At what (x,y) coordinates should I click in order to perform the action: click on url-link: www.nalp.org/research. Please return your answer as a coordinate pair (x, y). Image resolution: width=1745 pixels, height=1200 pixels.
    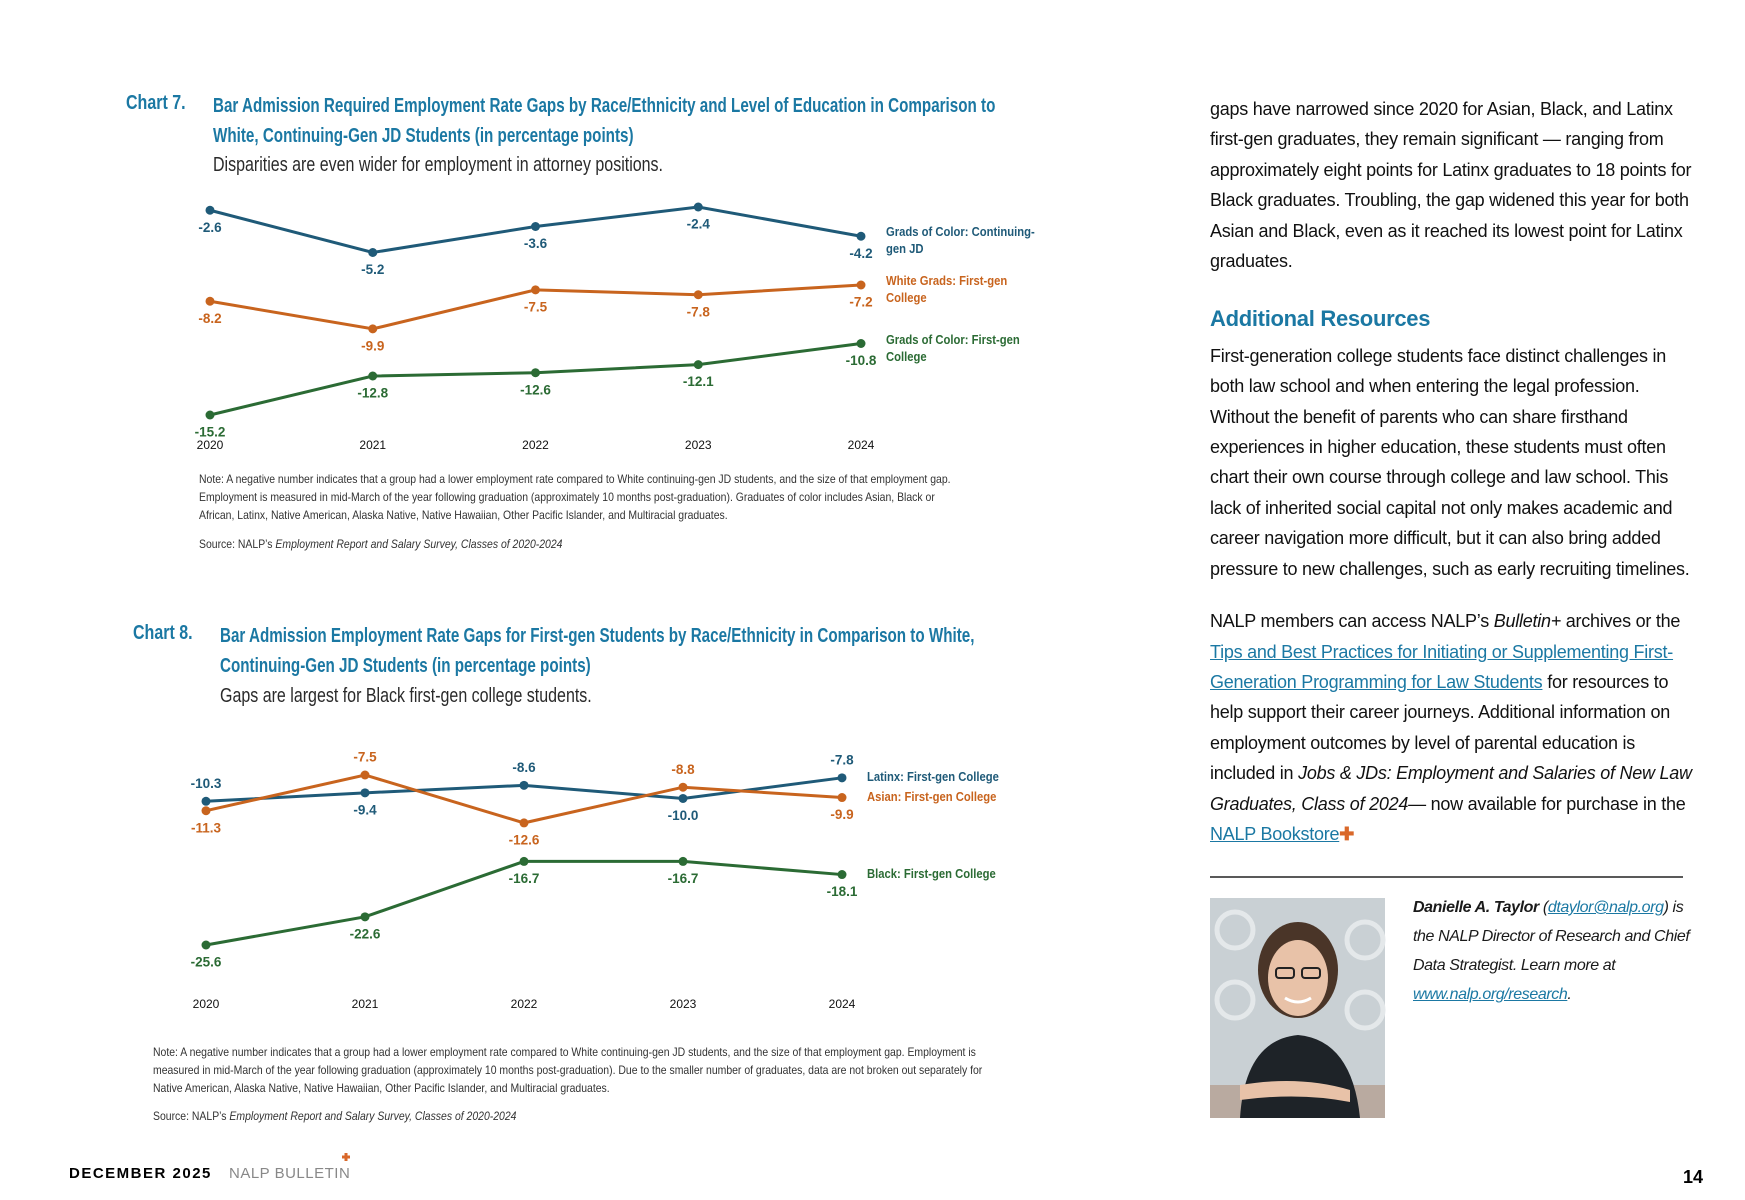
    Looking at the image, I should click on (1490, 994).